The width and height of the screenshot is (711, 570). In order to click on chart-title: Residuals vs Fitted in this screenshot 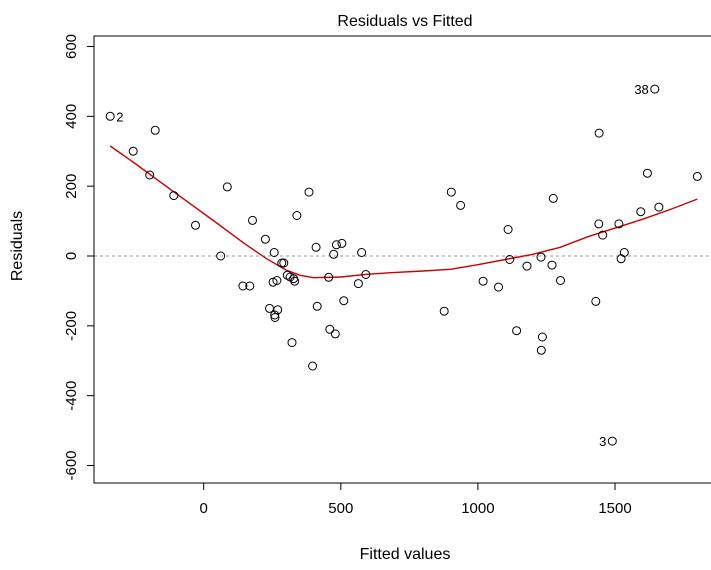, I will do `click(404, 21)`.